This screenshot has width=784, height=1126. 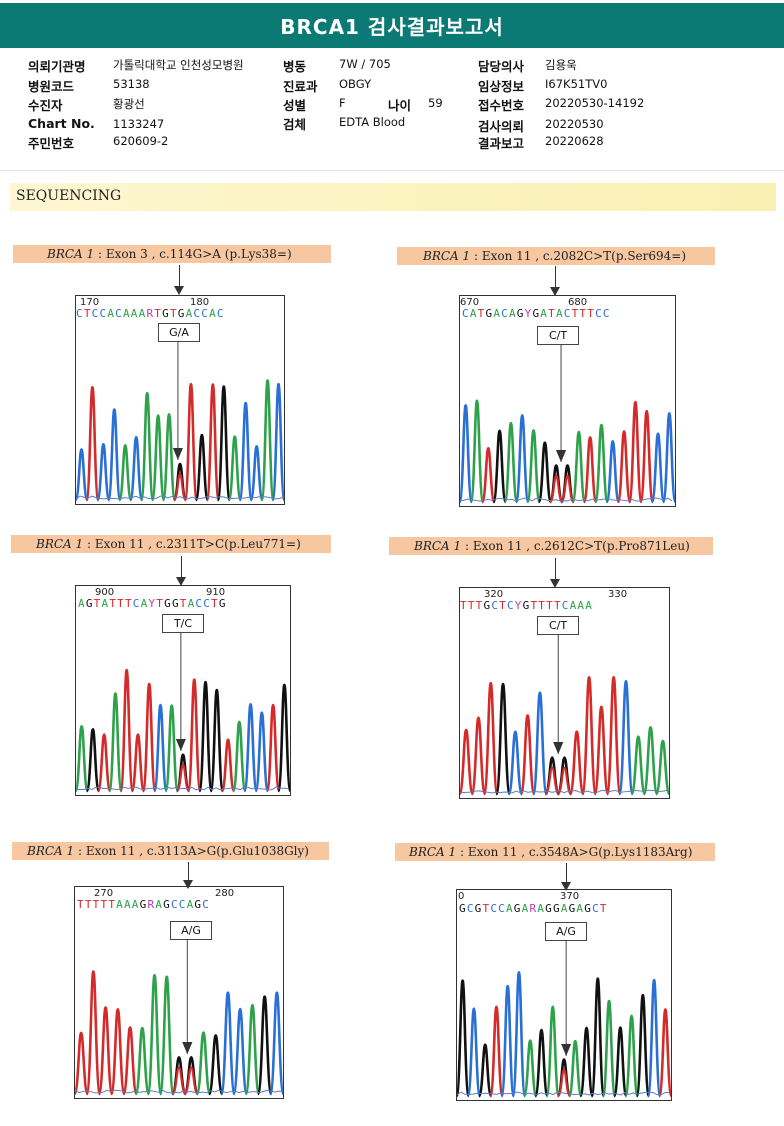 I want to click on variant-description: : Exon 11 , c.2311T>C(p.Leu771=), so click(x=192, y=544).